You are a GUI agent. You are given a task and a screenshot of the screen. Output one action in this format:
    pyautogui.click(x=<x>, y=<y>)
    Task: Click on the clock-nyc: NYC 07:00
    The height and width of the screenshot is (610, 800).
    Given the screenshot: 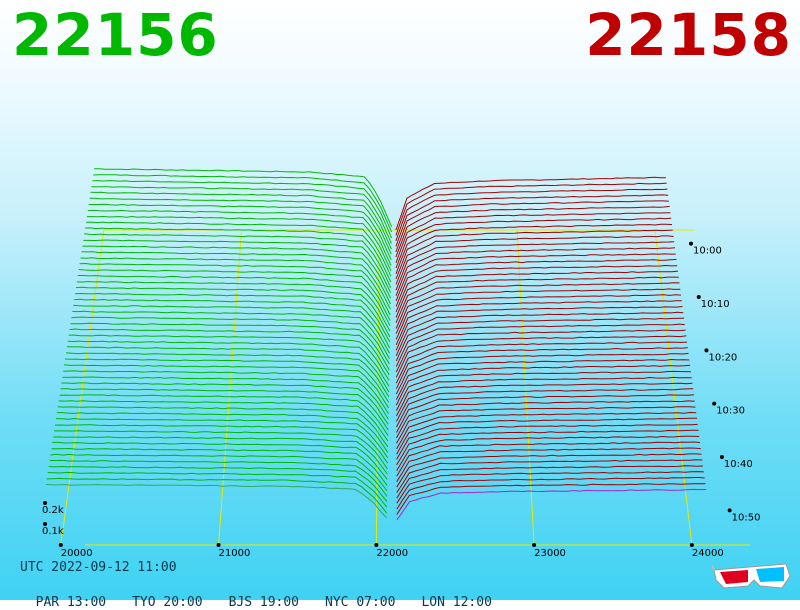 What is the action you would take?
    pyautogui.click(x=360, y=602)
    